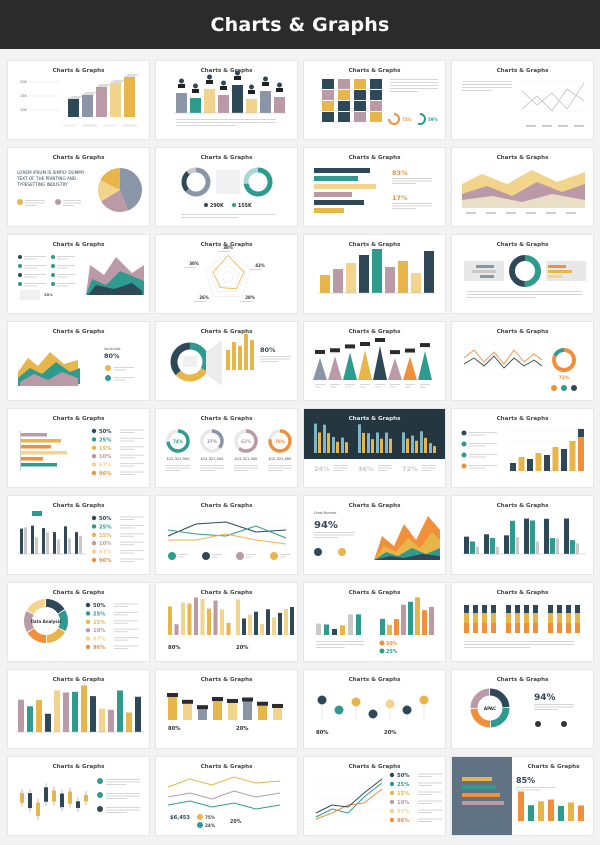  I want to click on slide-thumbnail-1: 20K 15K 10K Charts & Graphs, so click(78, 100).